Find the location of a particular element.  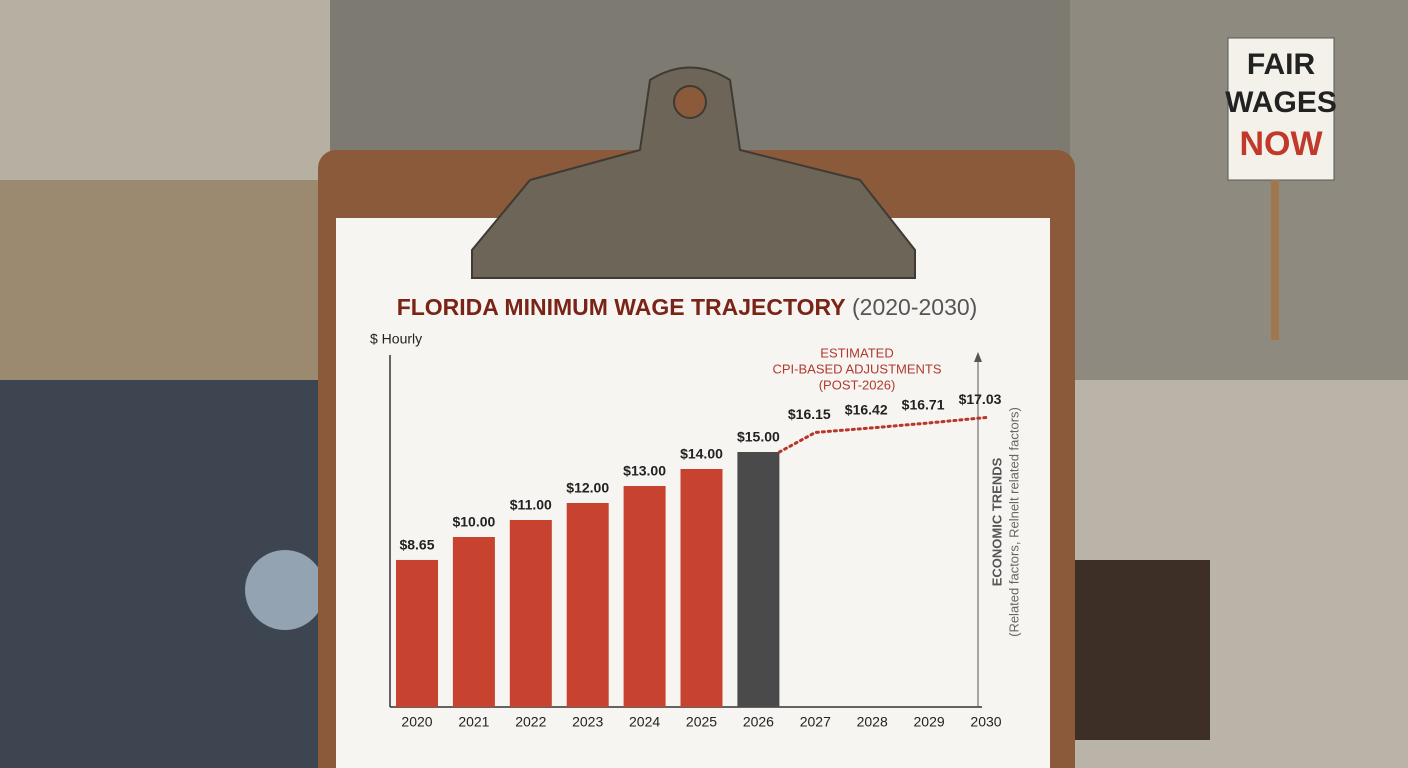

sign-text: NOW is located at coordinates (1281, 144).